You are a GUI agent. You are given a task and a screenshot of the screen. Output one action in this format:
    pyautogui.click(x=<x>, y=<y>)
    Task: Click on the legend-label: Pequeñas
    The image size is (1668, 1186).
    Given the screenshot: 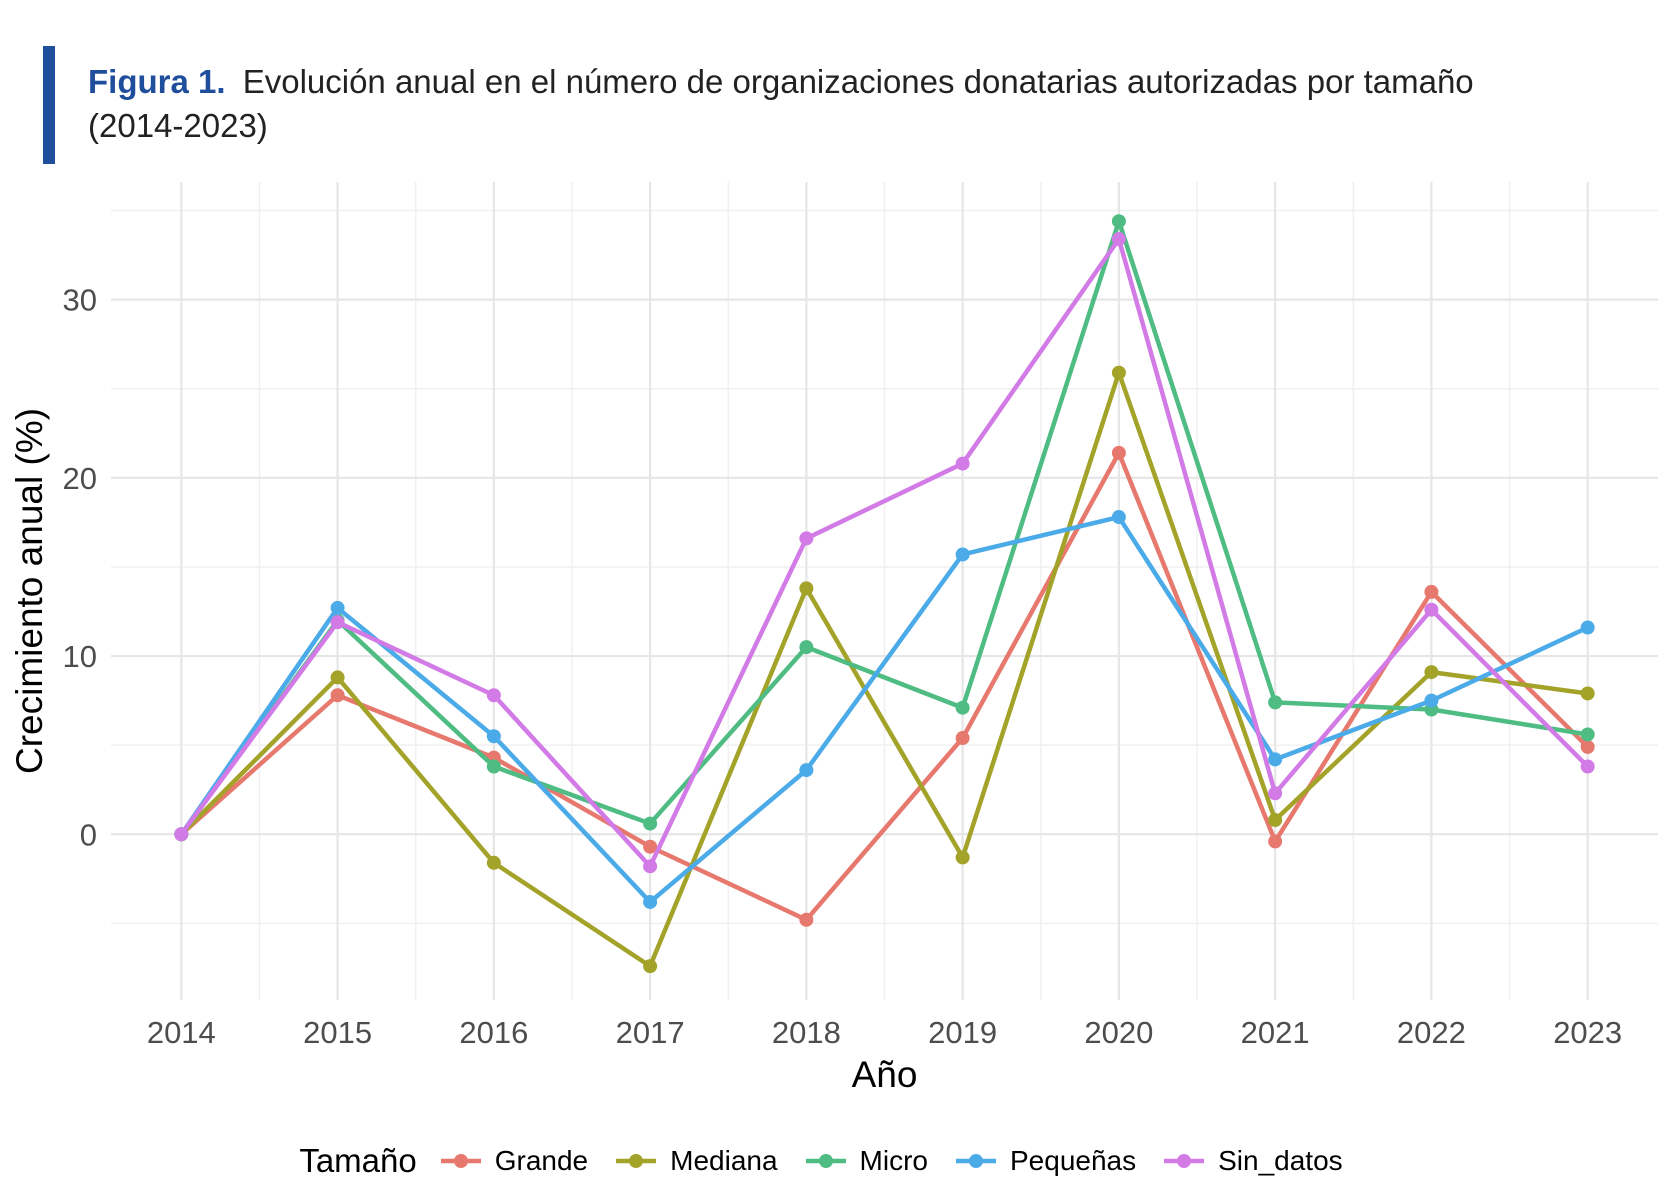 What is the action you would take?
    pyautogui.click(x=1073, y=1160)
    